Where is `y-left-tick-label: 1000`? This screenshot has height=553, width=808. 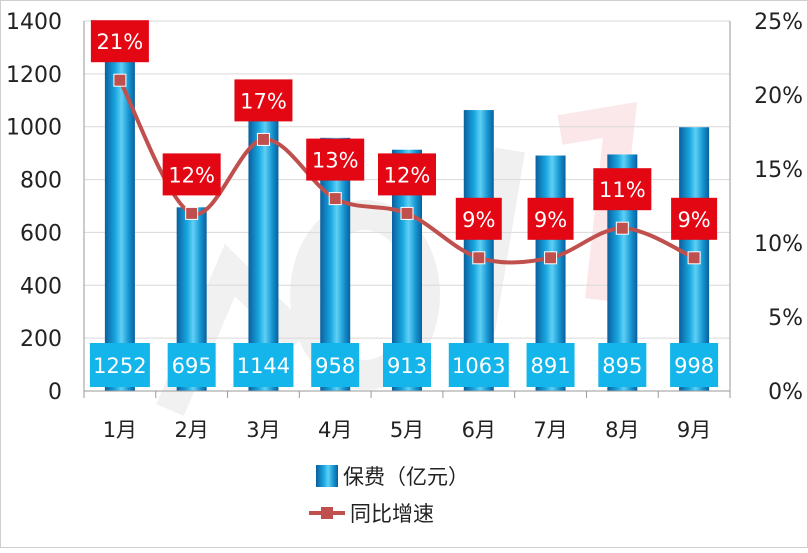 y-left-tick-label: 1000 is located at coordinates (34, 128).